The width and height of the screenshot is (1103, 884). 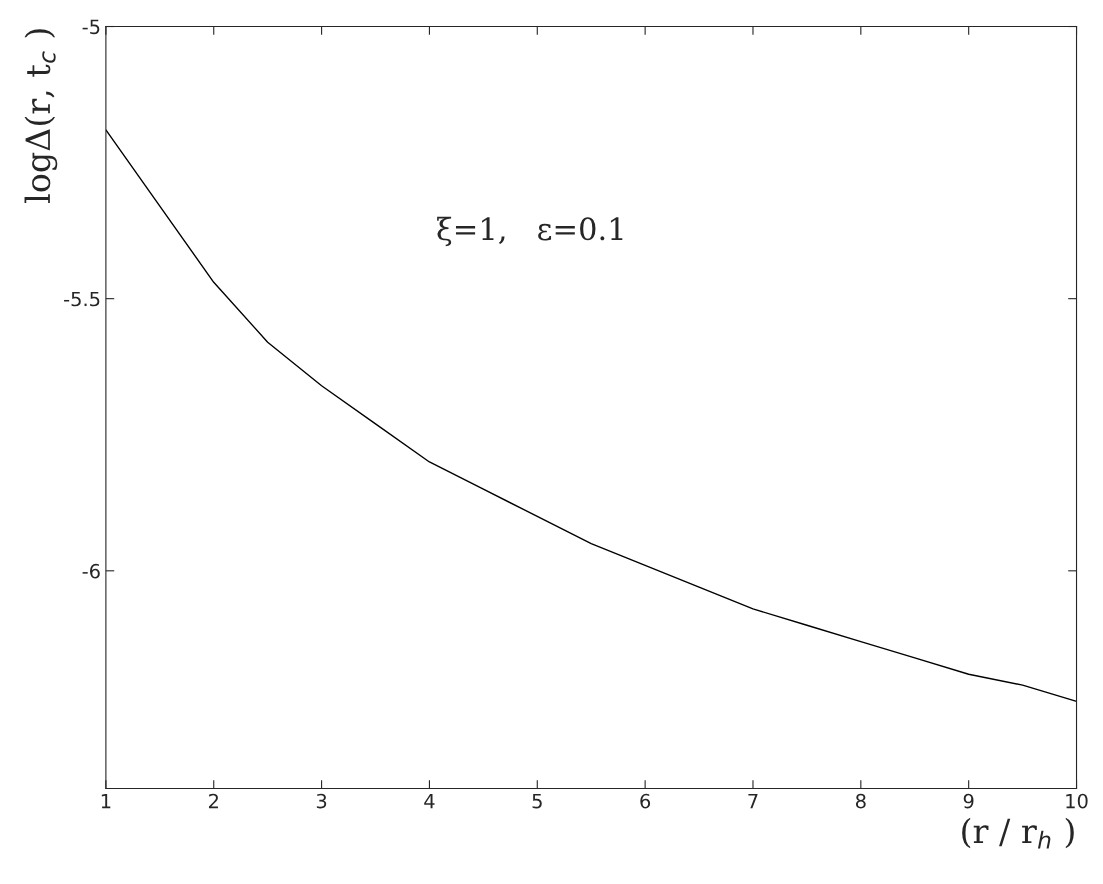 What do you see at coordinates (1018, 833) in the screenshot?
I see `x-axis-title: (r / r$_{h}$ )` at bounding box center [1018, 833].